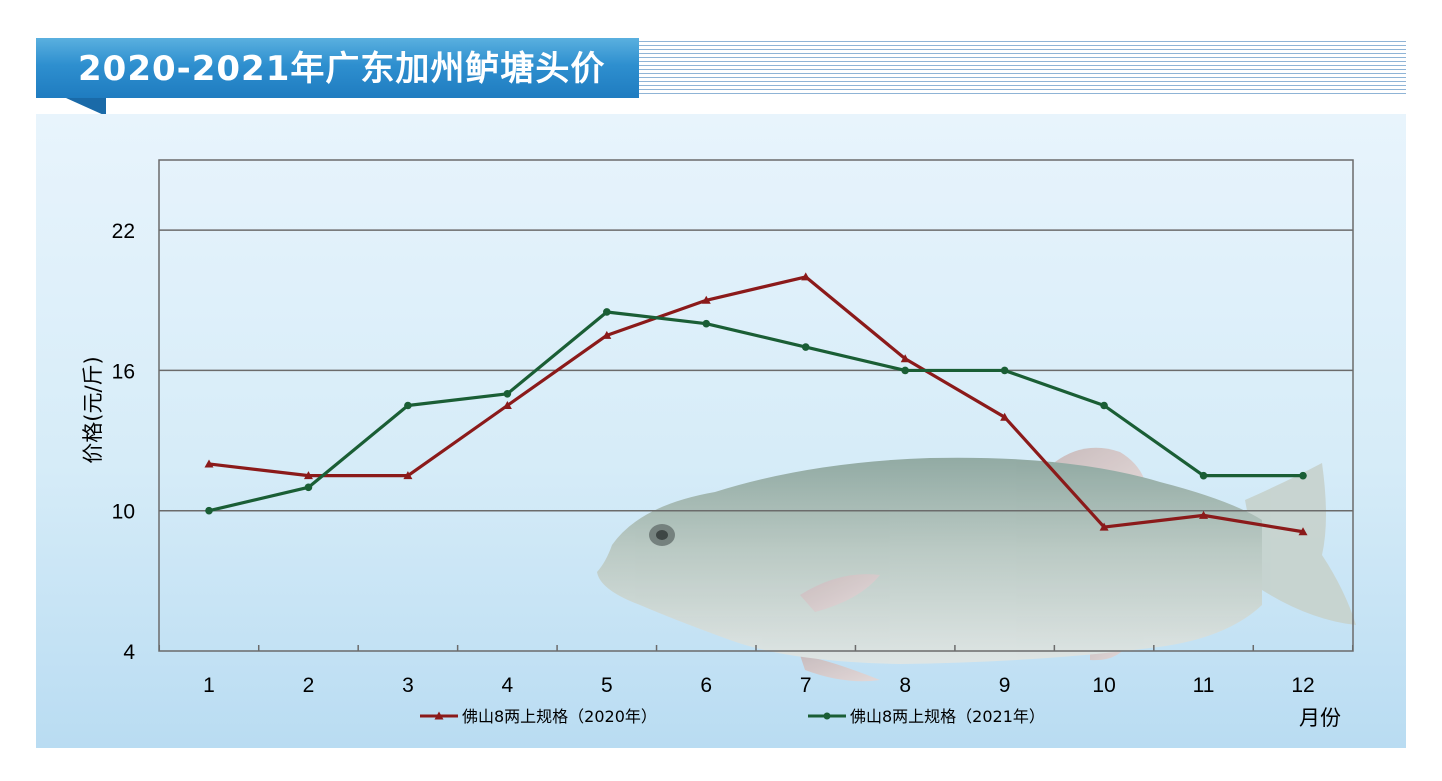 This screenshot has height=781, width=1442. Describe the element at coordinates (732, 716) in the screenshot. I see `legend: 佛山8两上规格（2020年） 佛山8两上规格（2021年）` at that location.